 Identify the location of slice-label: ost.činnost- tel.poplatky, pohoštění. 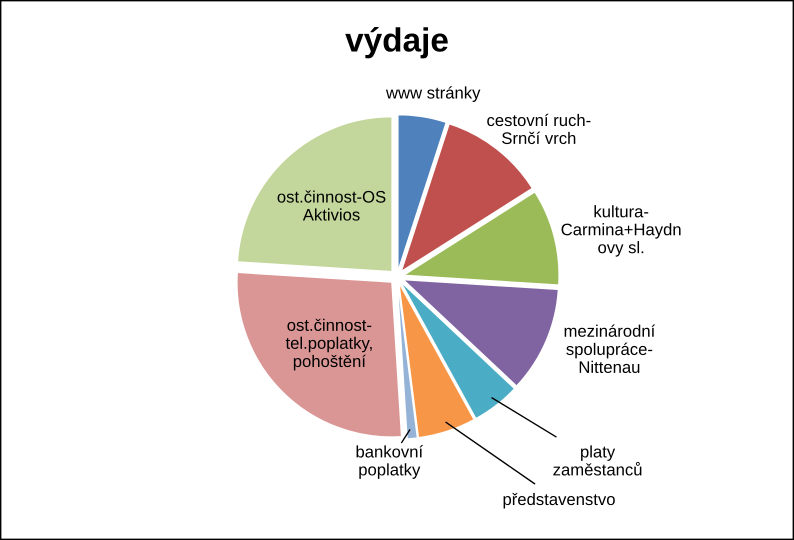
(329, 344).